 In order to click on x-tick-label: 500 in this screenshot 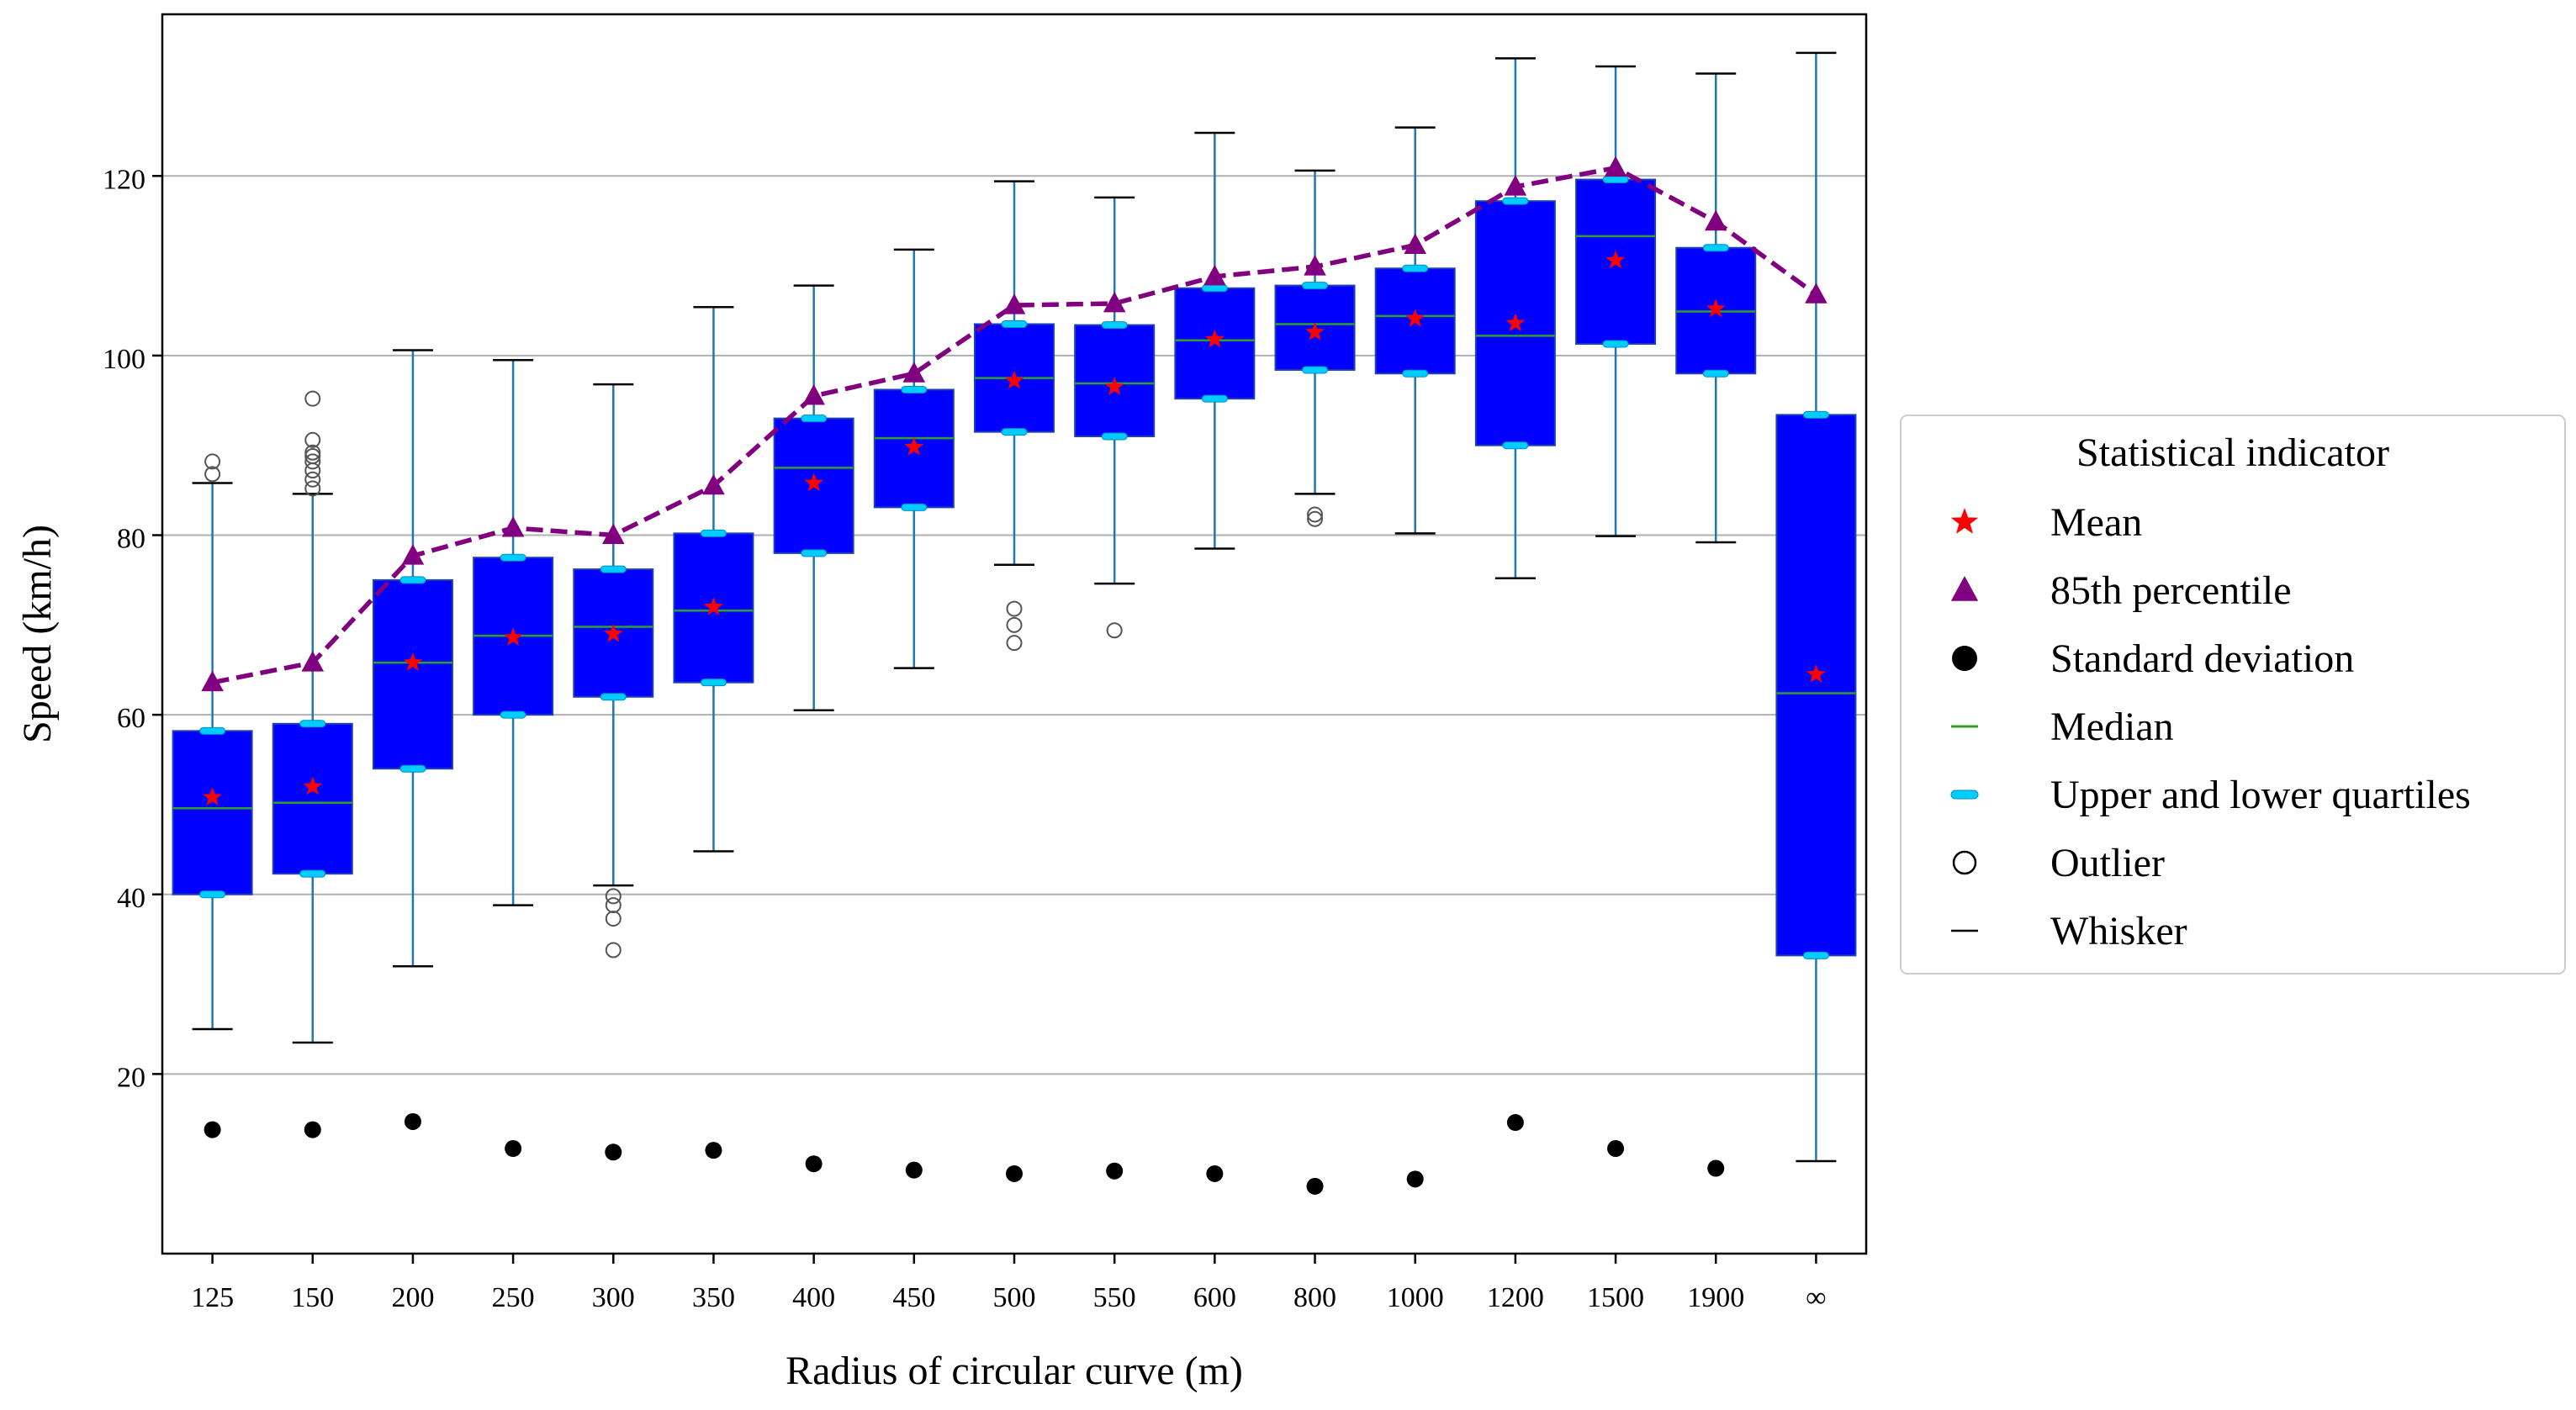, I will do `click(1014, 1297)`.